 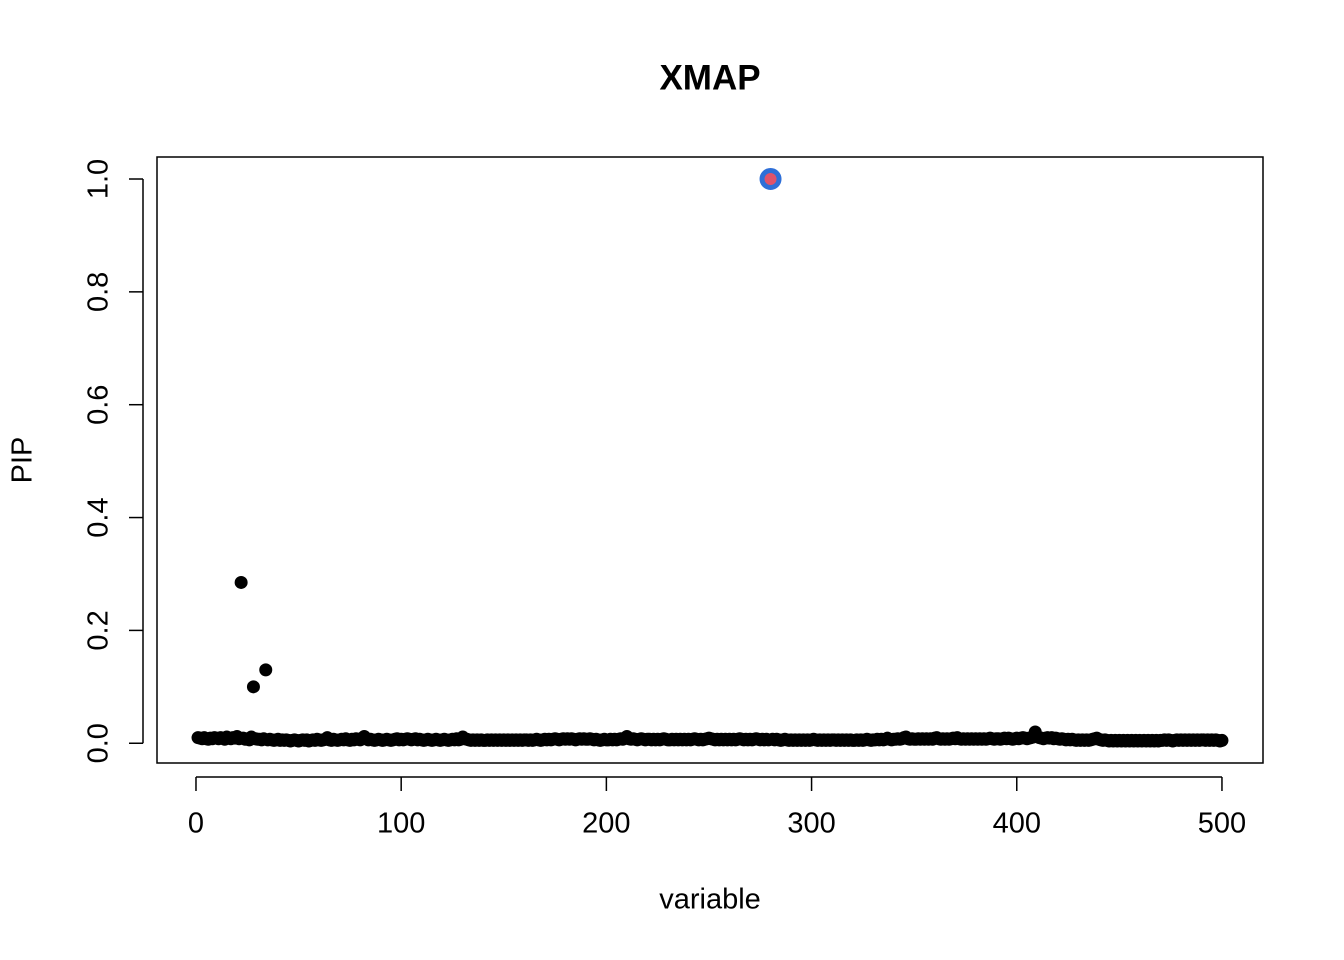 What do you see at coordinates (23, 460) in the screenshot?
I see `y-axis-label: PIP` at bounding box center [23, 460].